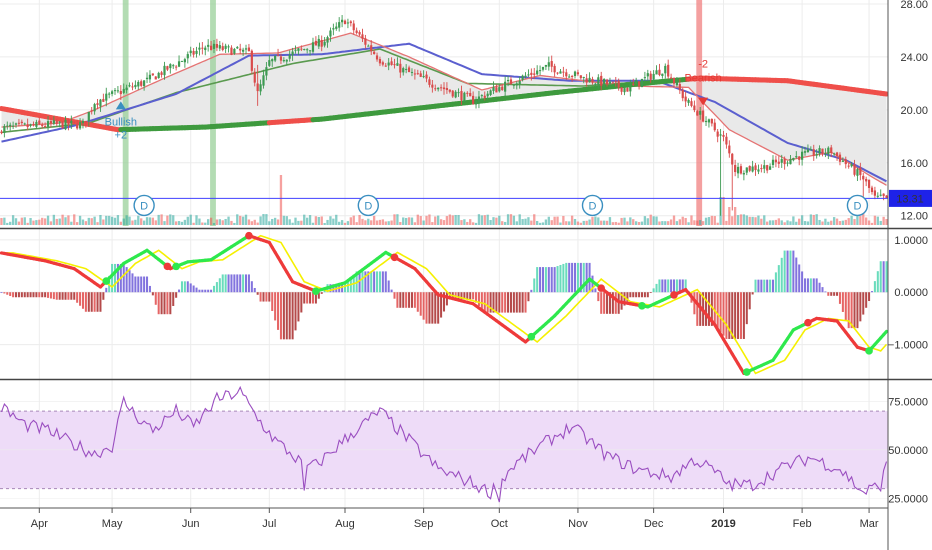 Image resolution: width=932 pixels, height=550 pixels. I want to click on bearish-arrow, so click(703, 101).